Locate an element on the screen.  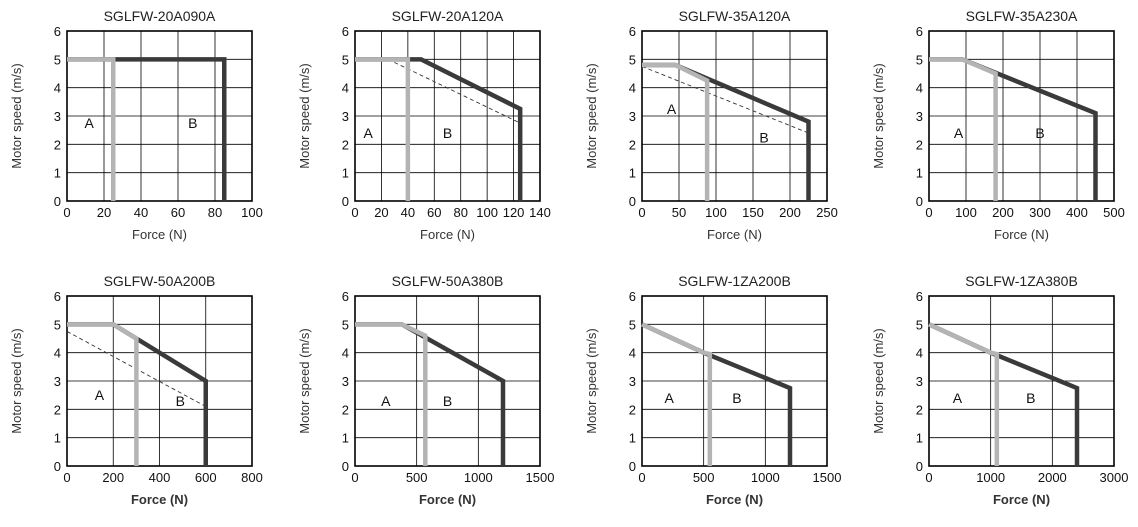
chart-title: SGLFW-50A200B is located at coordinates (160, 281).